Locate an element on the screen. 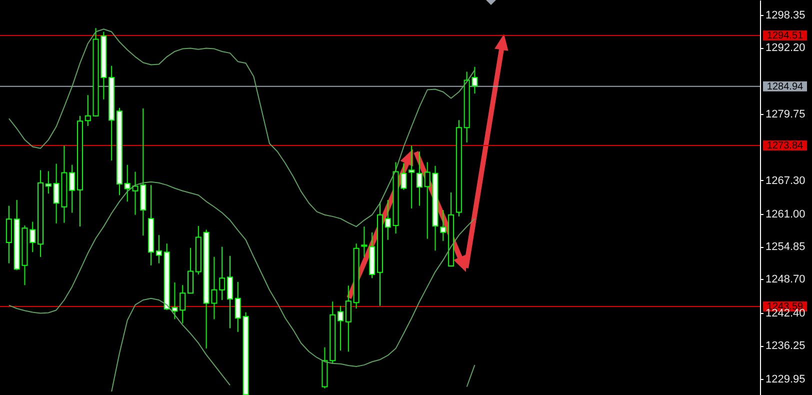 The width and height of the screenshot is (812, 395). ref-line-label: 1273.84 is located at coordinates (785, 146).